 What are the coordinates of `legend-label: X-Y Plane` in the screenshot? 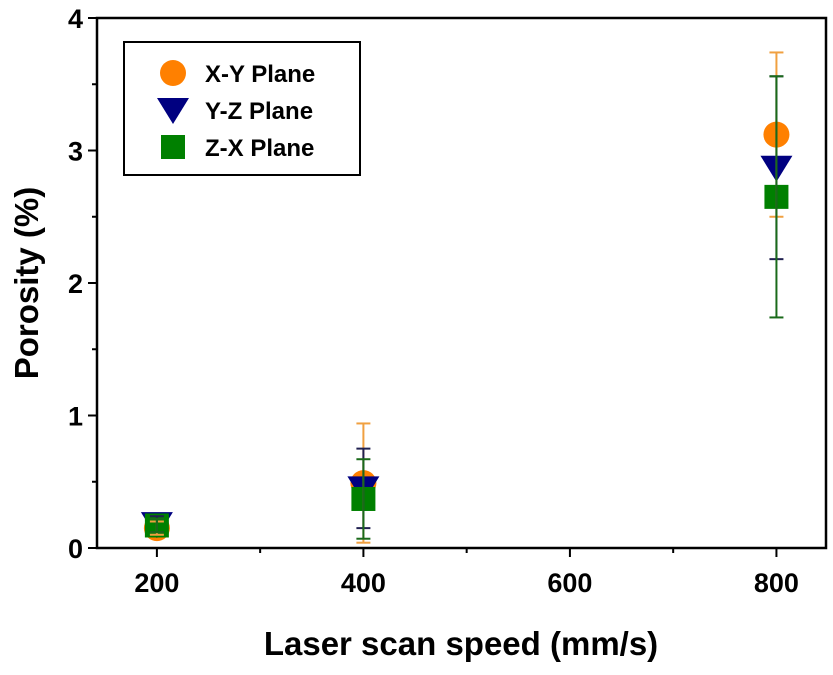 It's located at (260, 74).